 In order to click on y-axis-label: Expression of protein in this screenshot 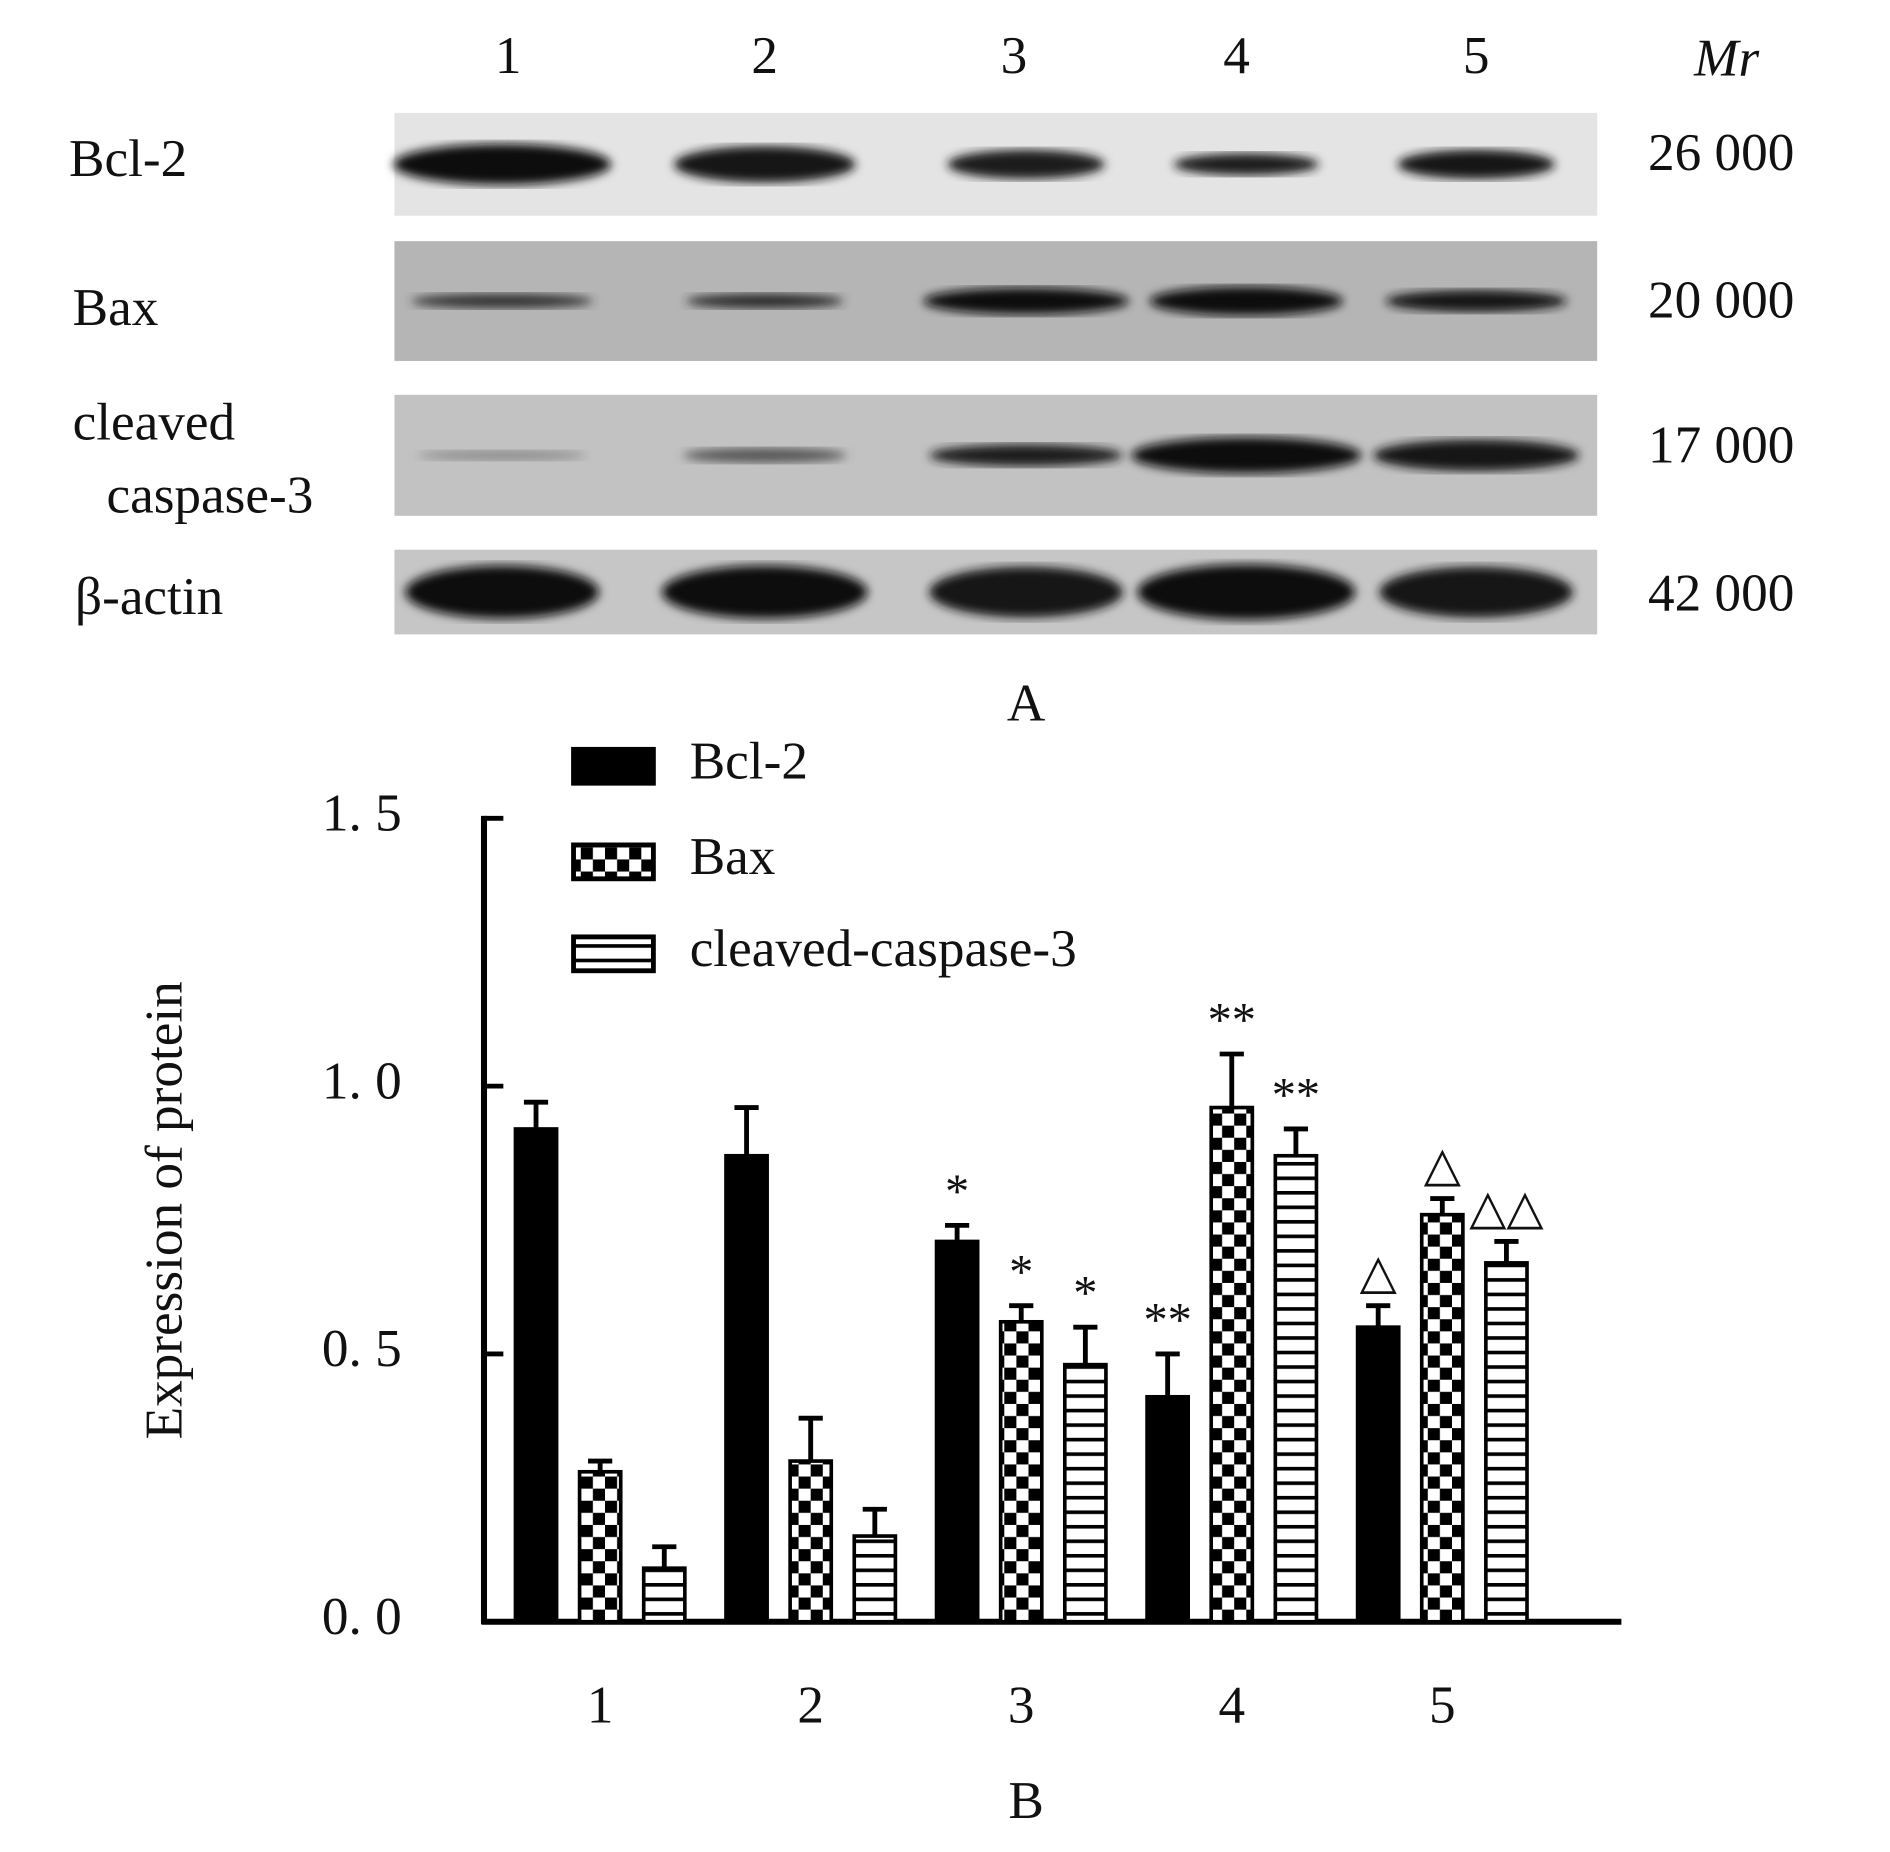, I will do `click(164, 1210)`.